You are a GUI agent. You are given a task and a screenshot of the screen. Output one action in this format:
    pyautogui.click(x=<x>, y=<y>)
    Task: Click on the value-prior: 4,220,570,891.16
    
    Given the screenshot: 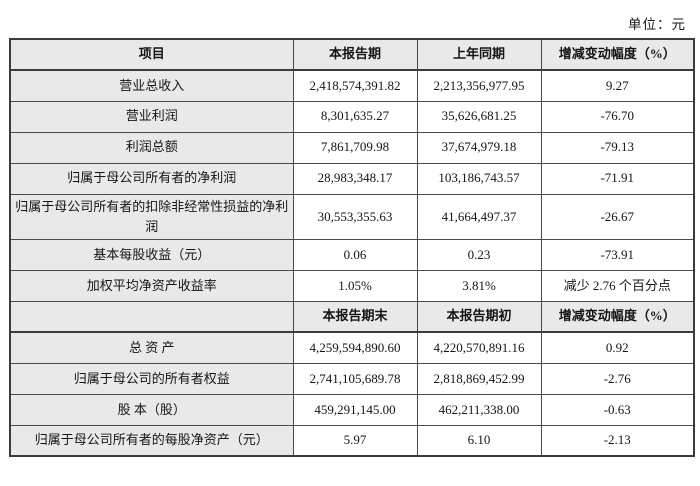 What is the action you would take?
    pyautogui.click(x=479, y=347)
    